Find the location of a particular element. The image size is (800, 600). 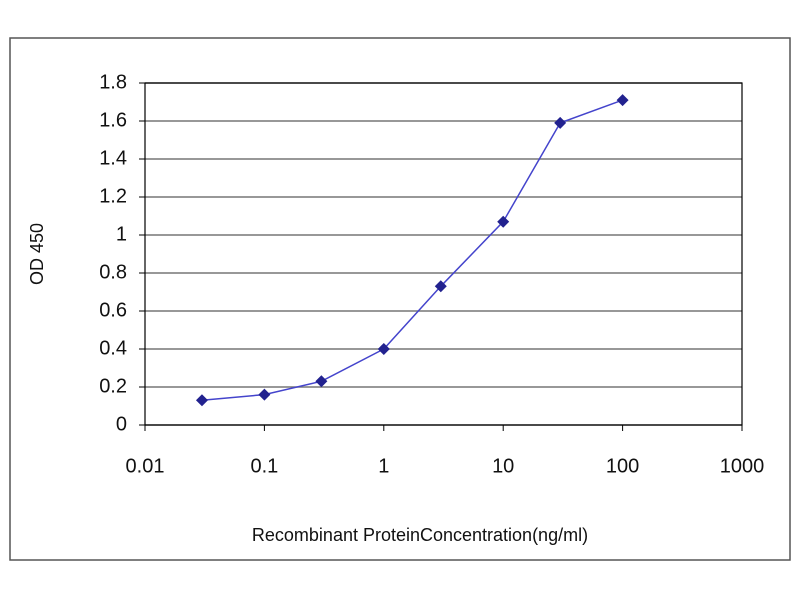

y-tick-label: 1 is located at coordinates (121, 234).